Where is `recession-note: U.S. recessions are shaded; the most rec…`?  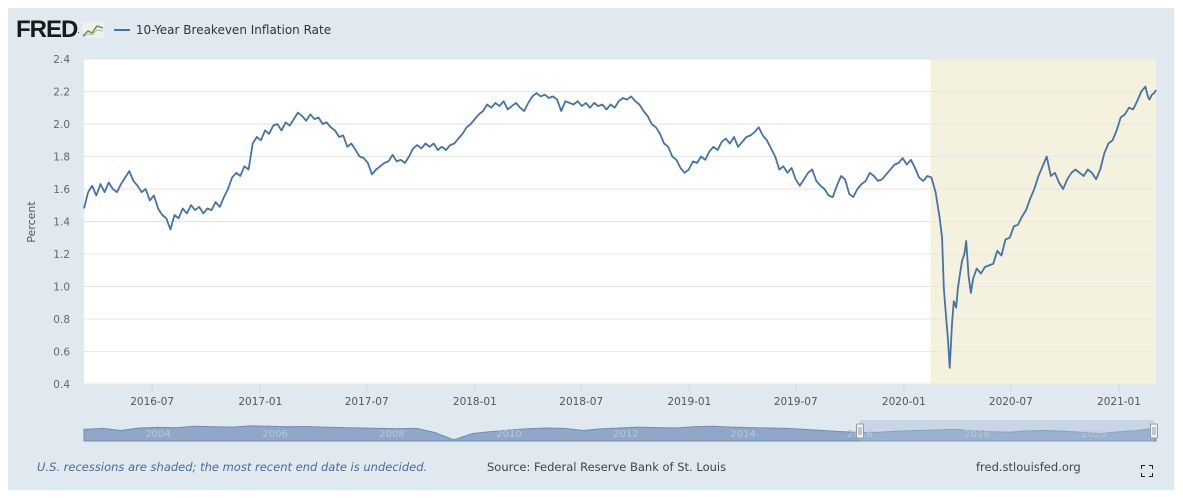 recession-note: U.S. recessions are shaded; the most rec… is located at coordinates (232, 467).